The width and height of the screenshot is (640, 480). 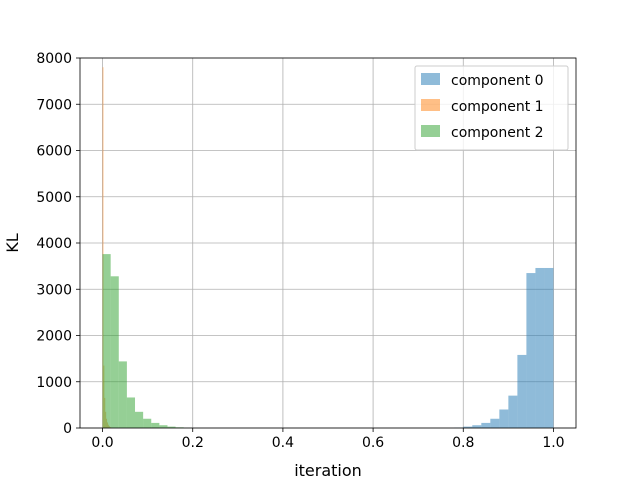 What do you see at coordinates (283, 443) in the screenshot?
I see `x-tick-label: 0.4` at bounding box center [283, 443].